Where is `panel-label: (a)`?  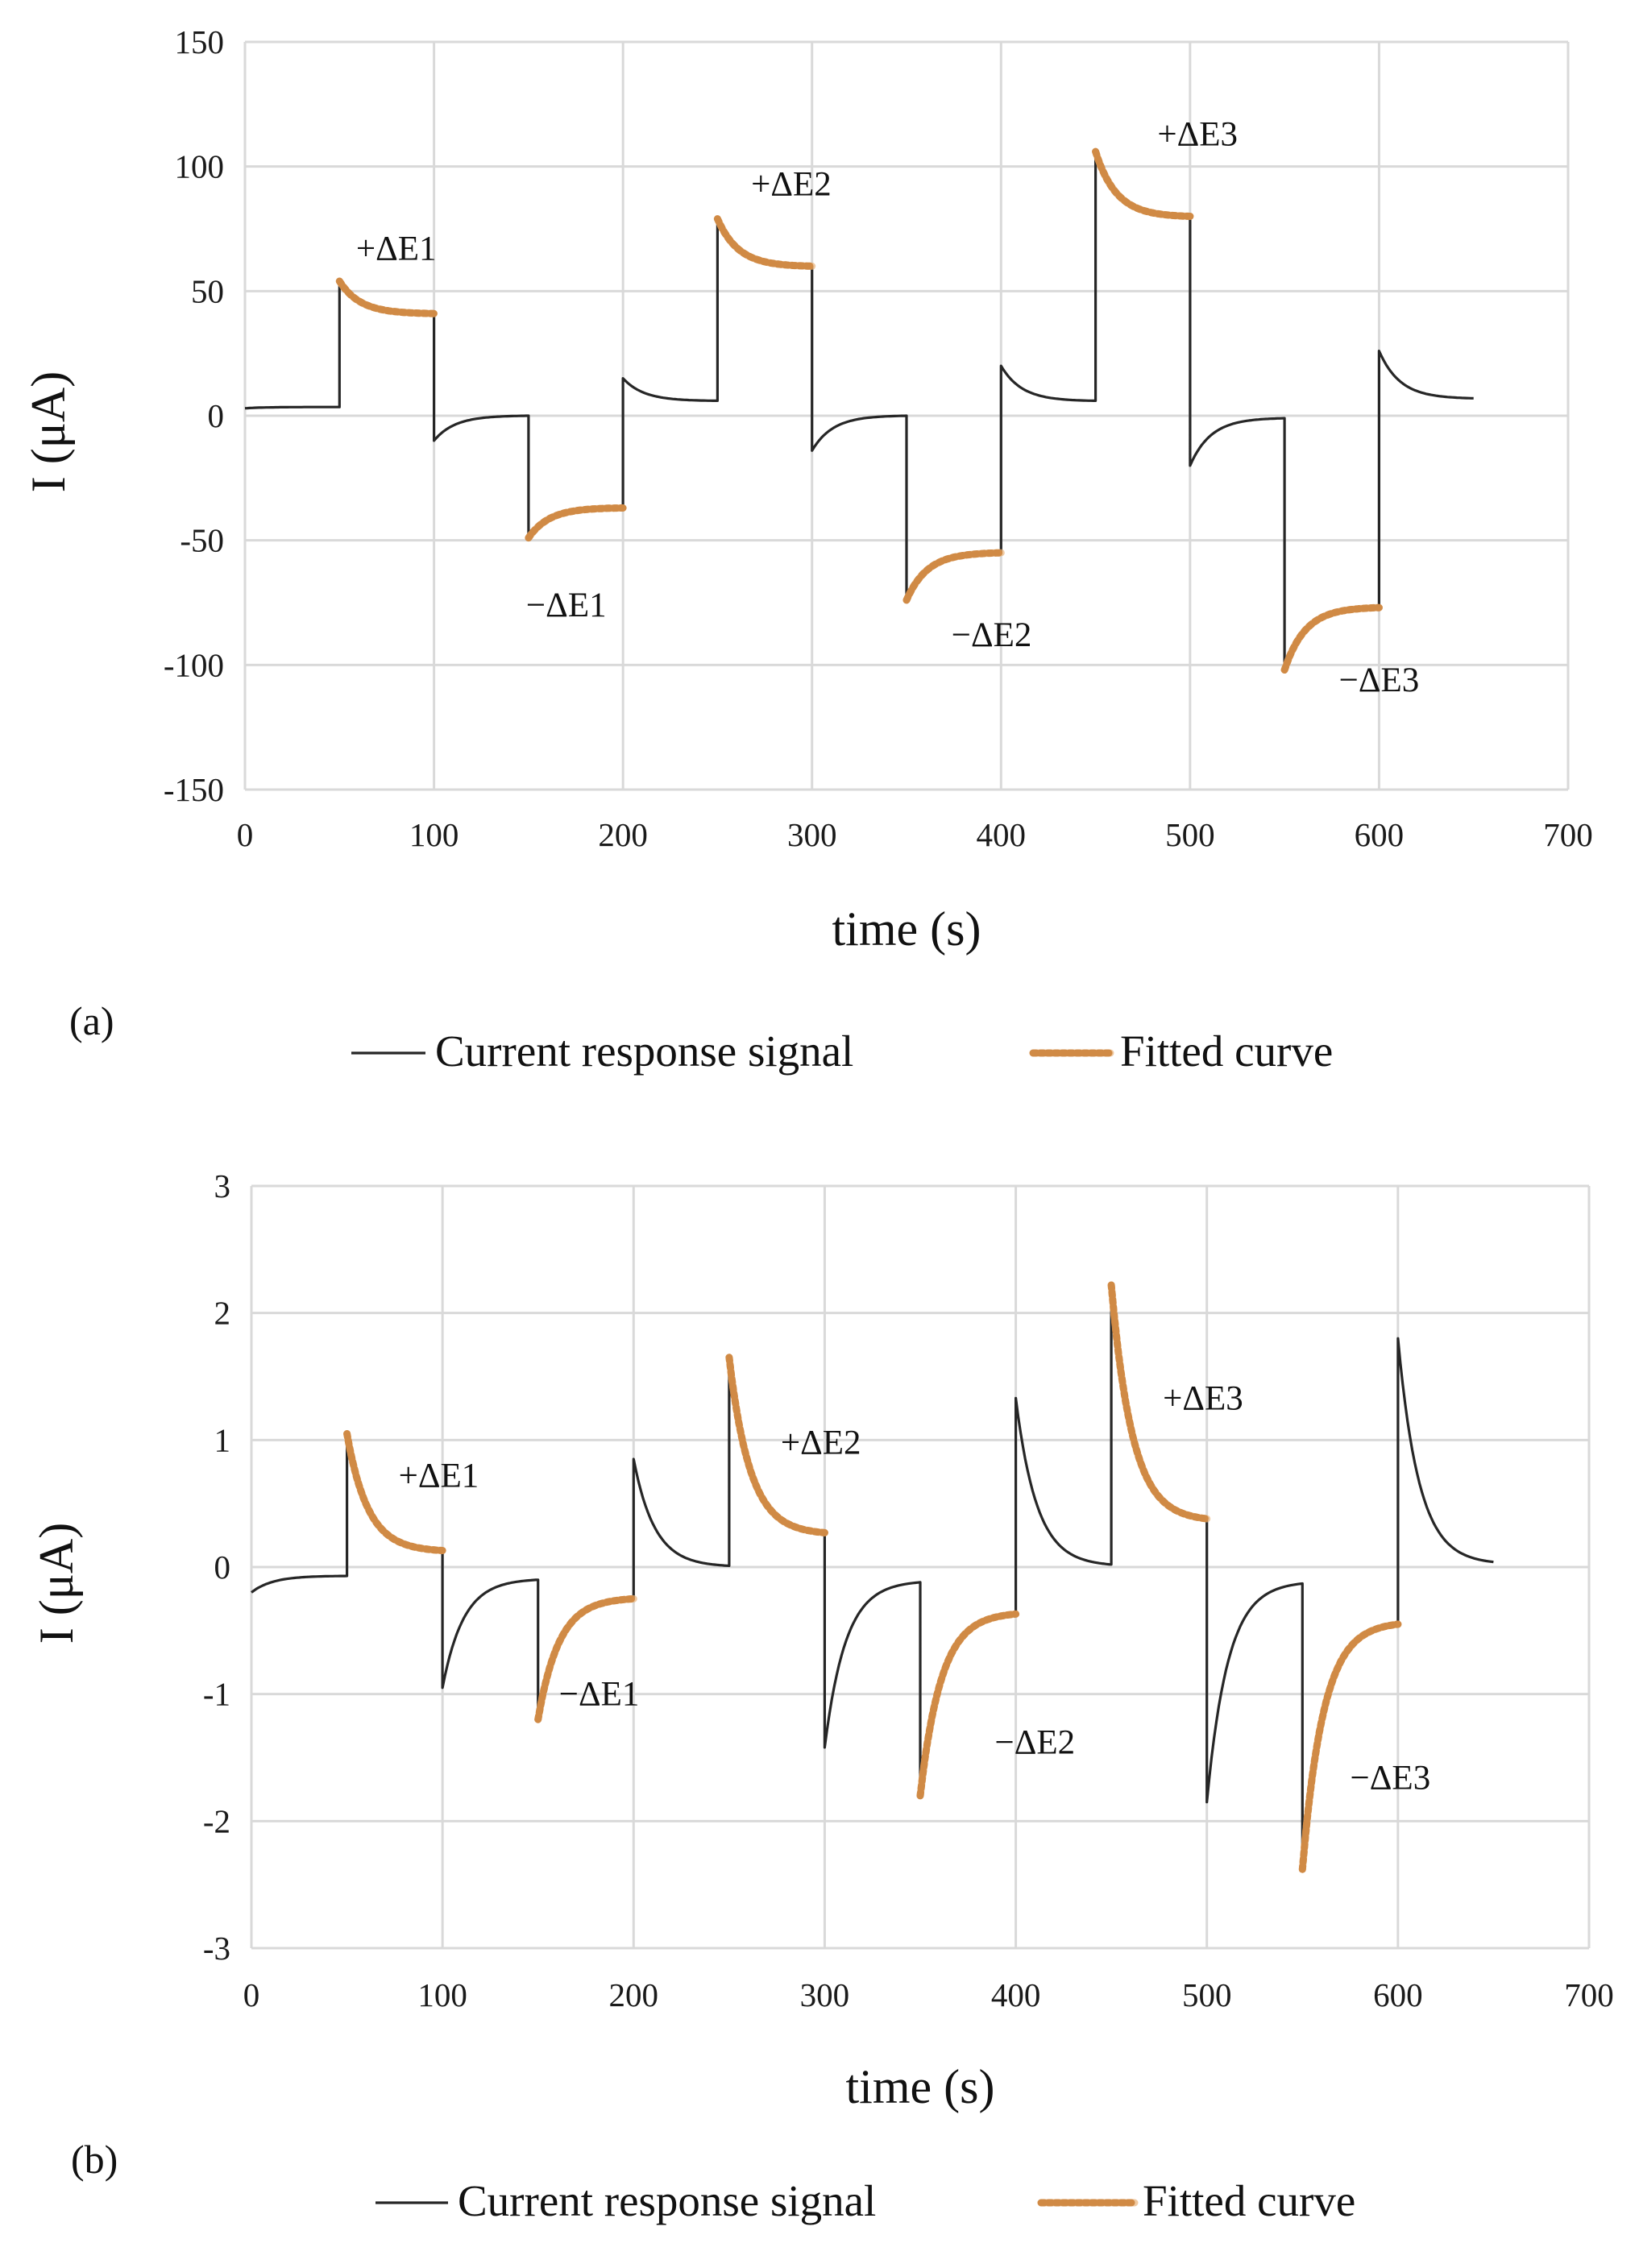 panel-label: (a) is located at coordinates (92, 1020).